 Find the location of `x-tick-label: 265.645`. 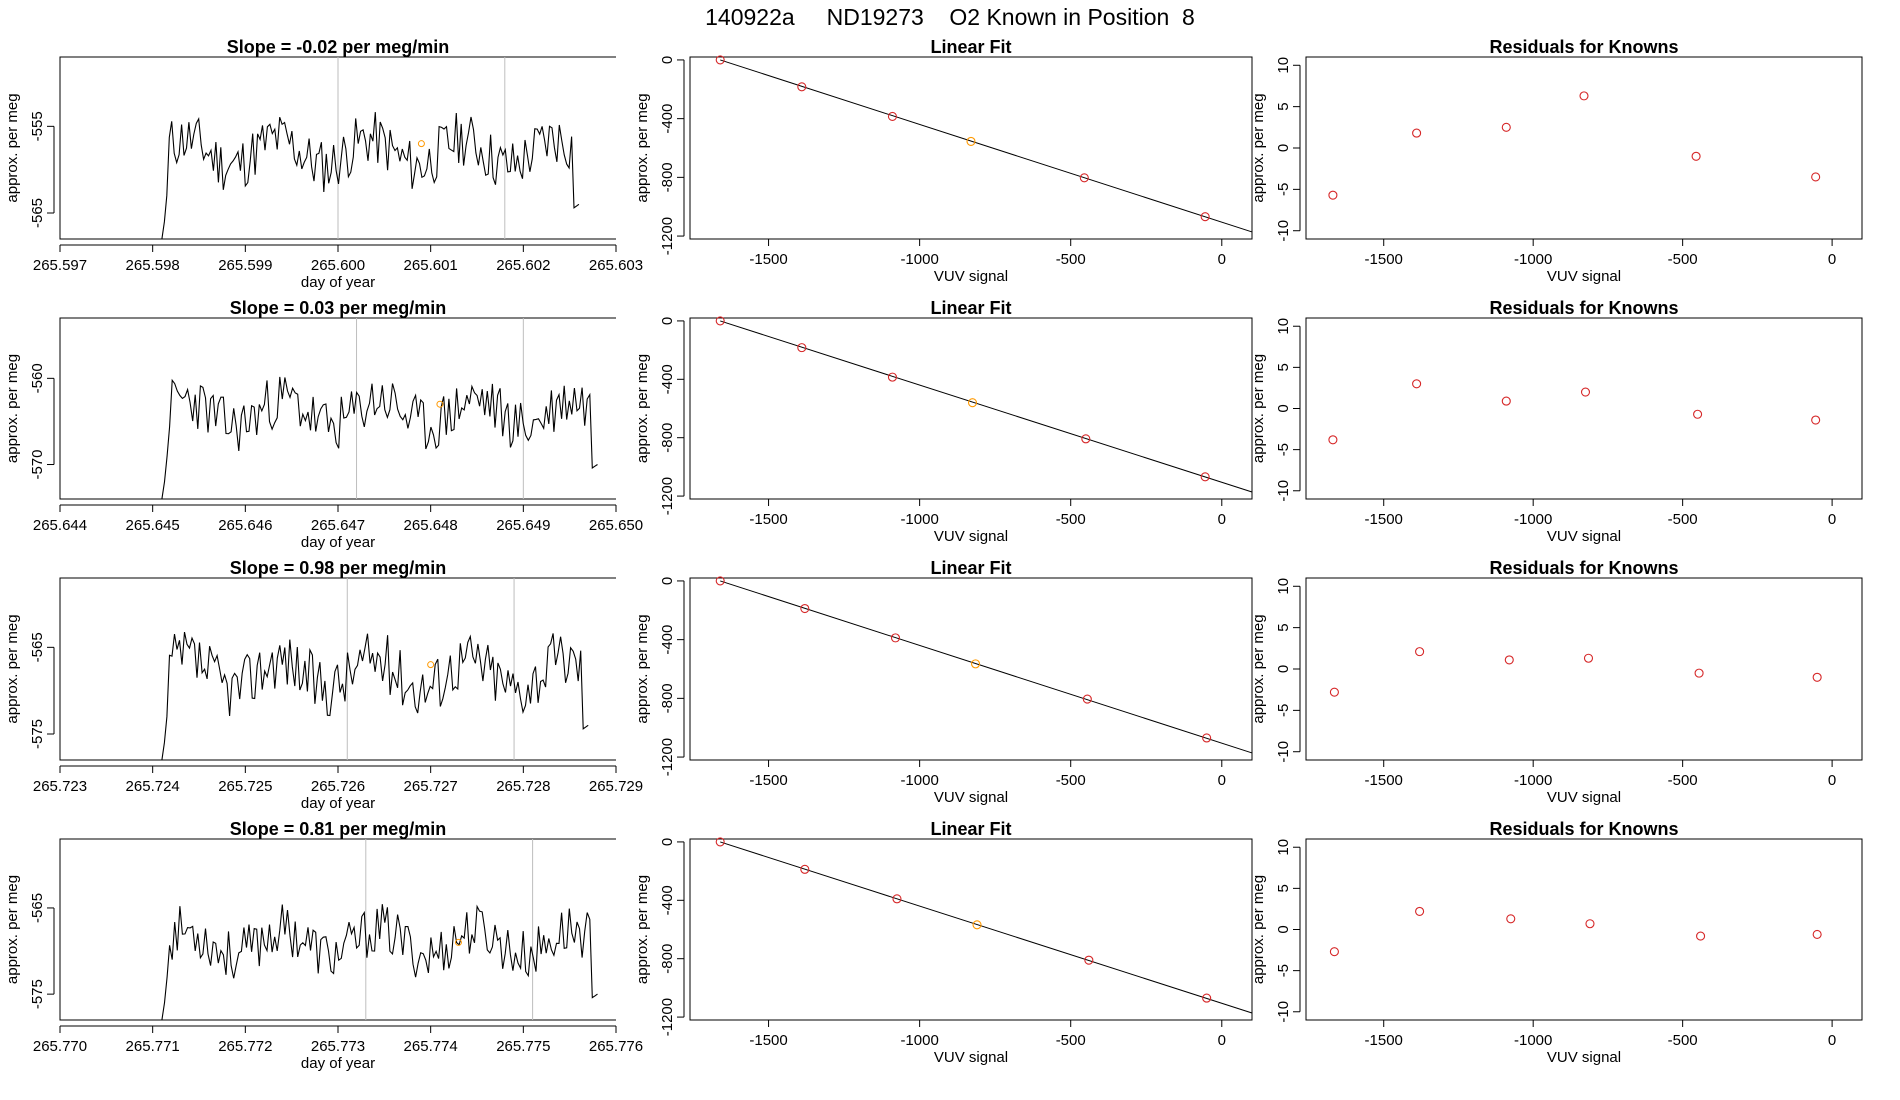

x-tick-label: 265.645 is located at coordinates (153, 525).